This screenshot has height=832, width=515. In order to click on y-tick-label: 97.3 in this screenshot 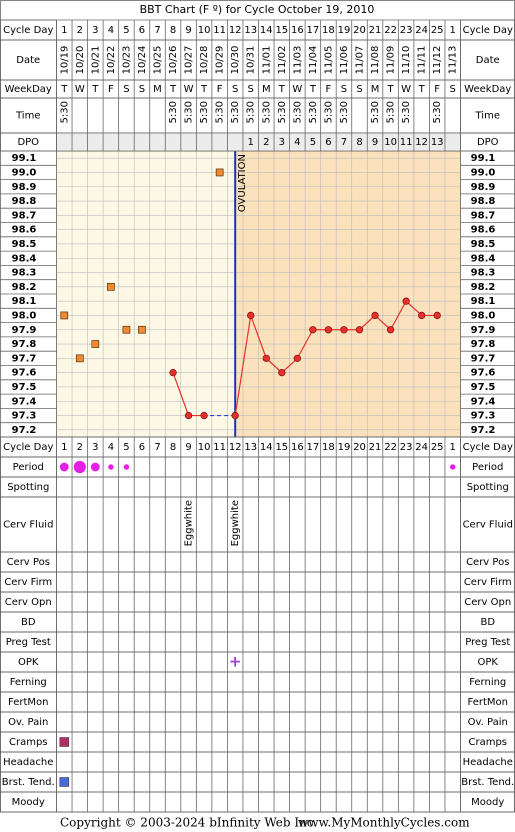, I will do `click(24, 416)`.